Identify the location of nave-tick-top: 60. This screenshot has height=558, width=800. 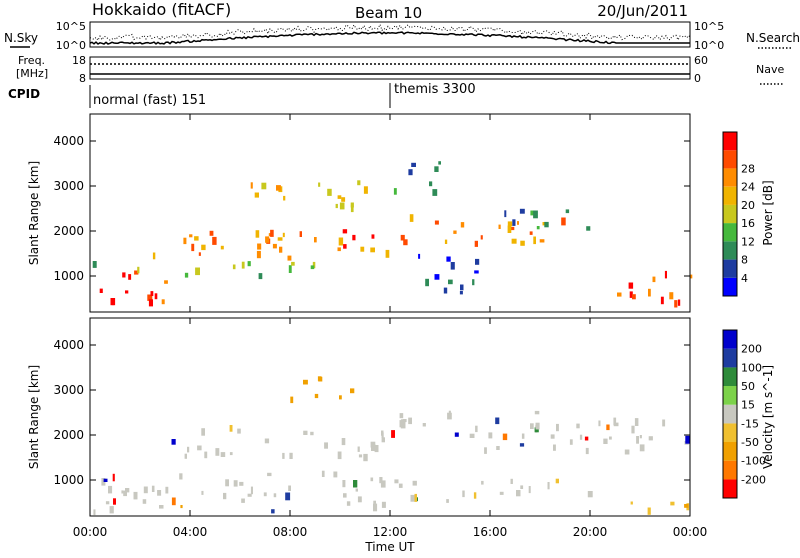
(701, 60).